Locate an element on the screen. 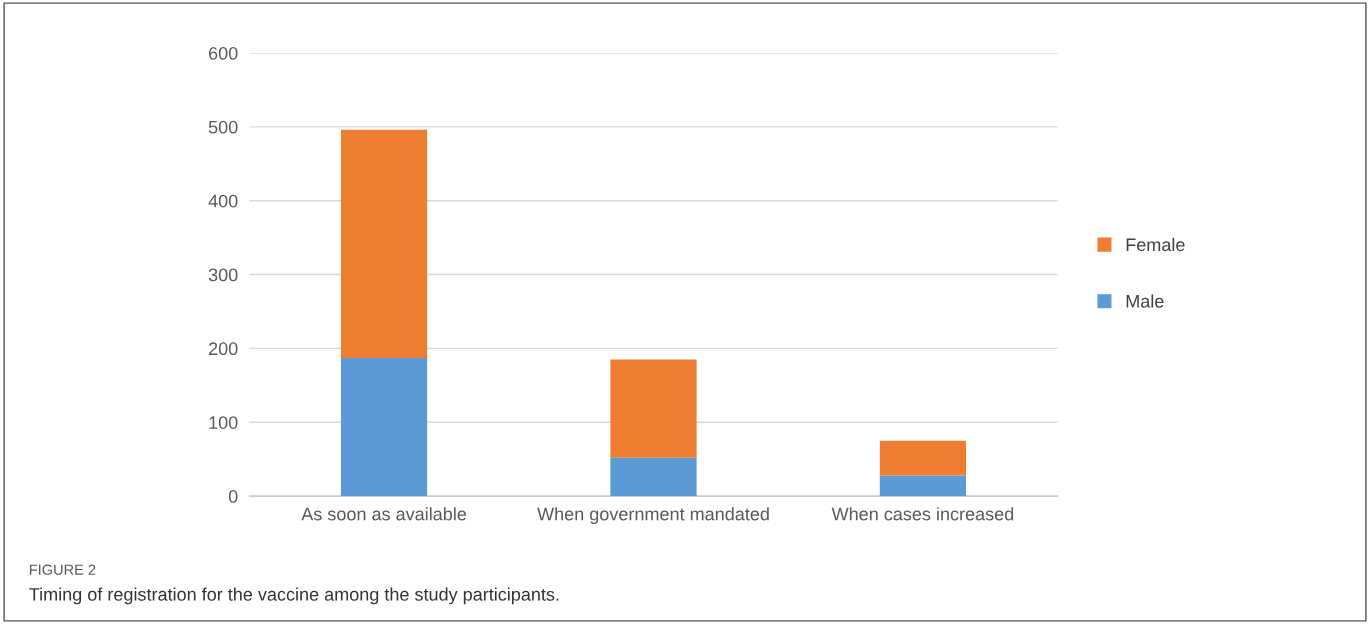 Image resolution: width=1370 pixels, height=624 pixels. caption: FIGURE 2 is located at coordinates (62, 569).